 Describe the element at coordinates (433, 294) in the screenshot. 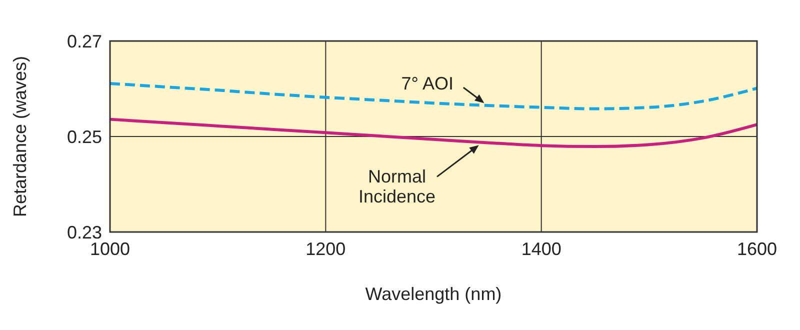

I see `x-axis-title: Wavelength (nm)` at that location.